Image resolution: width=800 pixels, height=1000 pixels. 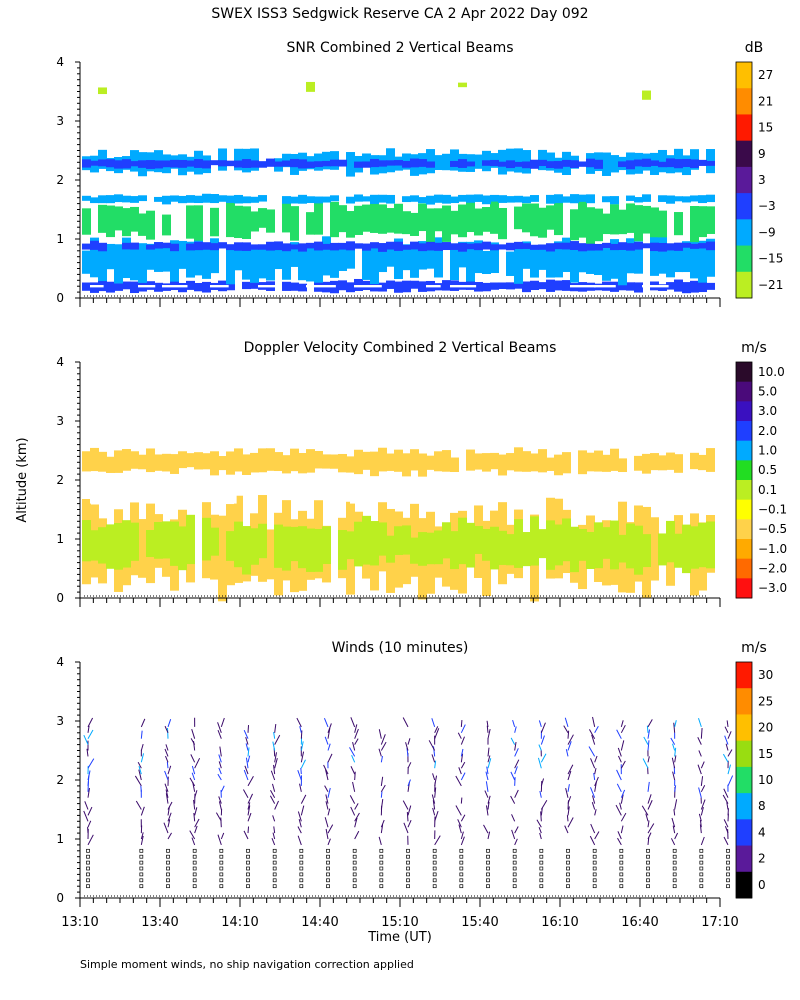 What do you see at coordinates (594, 493) in the screenshot?
I see `doppler-gap` at bounding box center [594, 493].